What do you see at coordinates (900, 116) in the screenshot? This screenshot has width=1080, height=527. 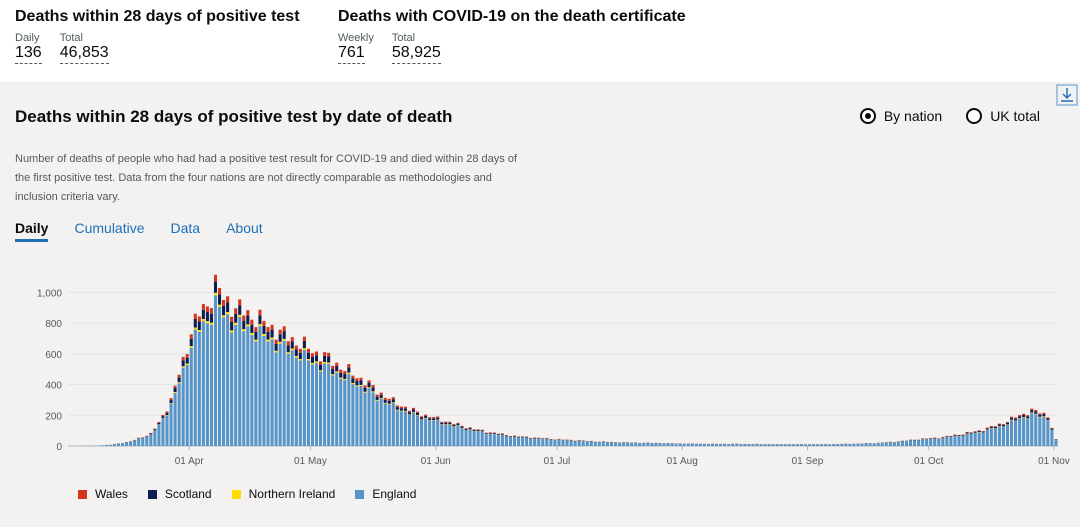 I see `radio-by-nation: By nation` at bounding box center [900, 116].